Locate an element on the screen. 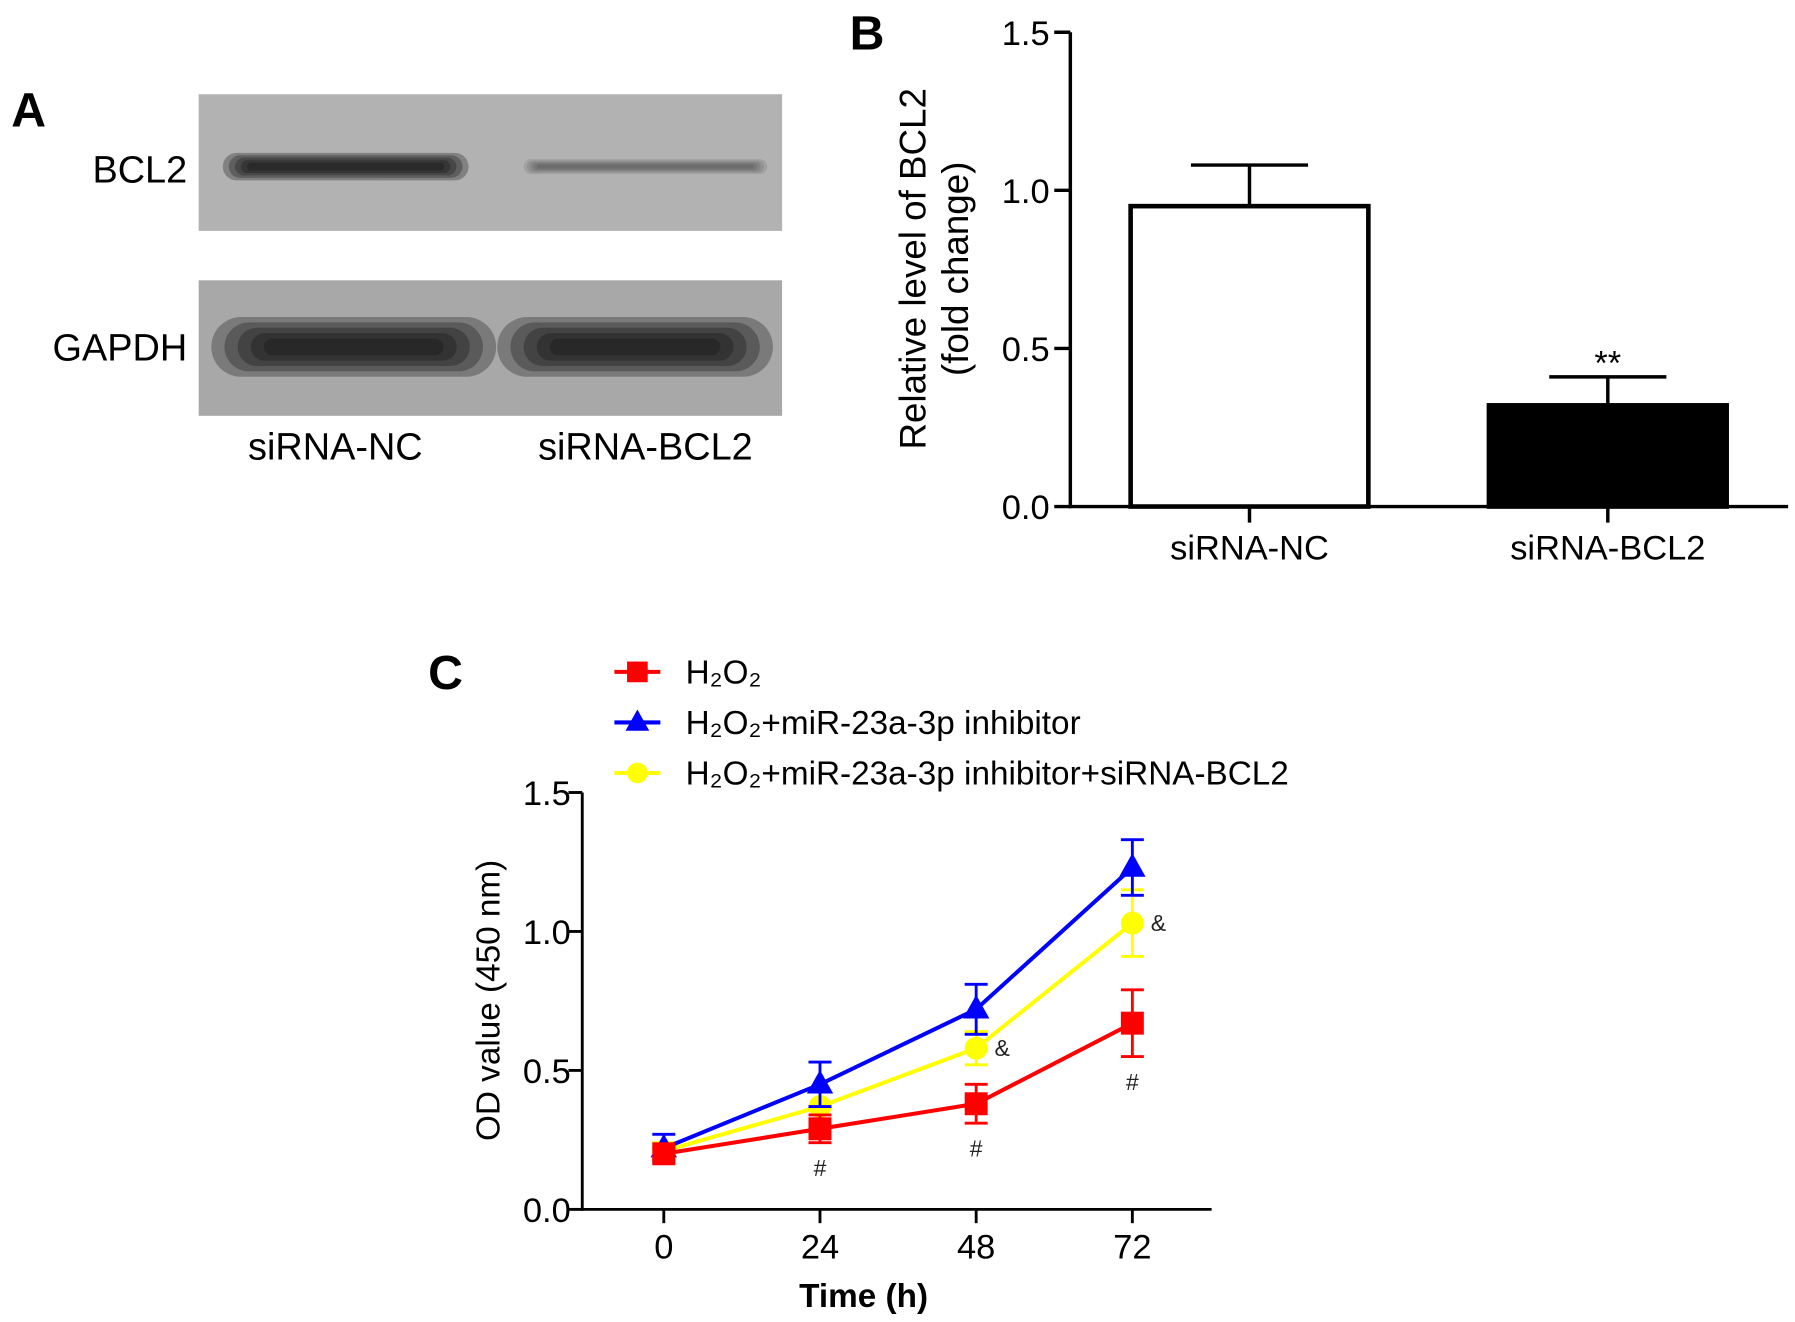 Image resolution: width=1795 pixels, height=1322 pixels. legend-label: H₂O₂+miR-23a-3p inhibitor is located at coordinates (883, 723).